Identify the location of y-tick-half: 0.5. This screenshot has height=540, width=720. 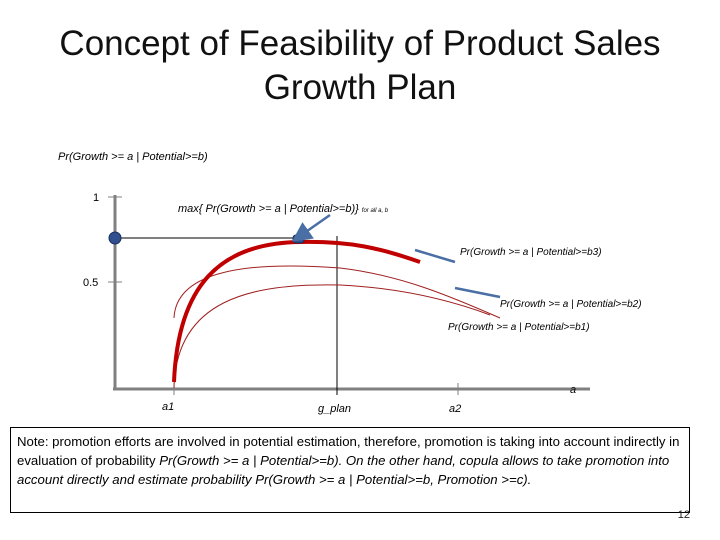
(90, 283).